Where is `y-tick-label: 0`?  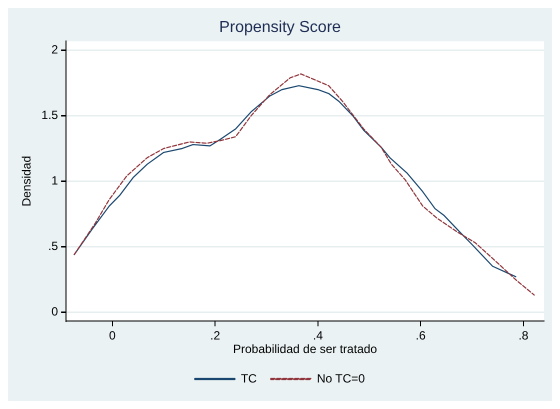
y-tick-label: 0 is located at coordinates (54, 311).